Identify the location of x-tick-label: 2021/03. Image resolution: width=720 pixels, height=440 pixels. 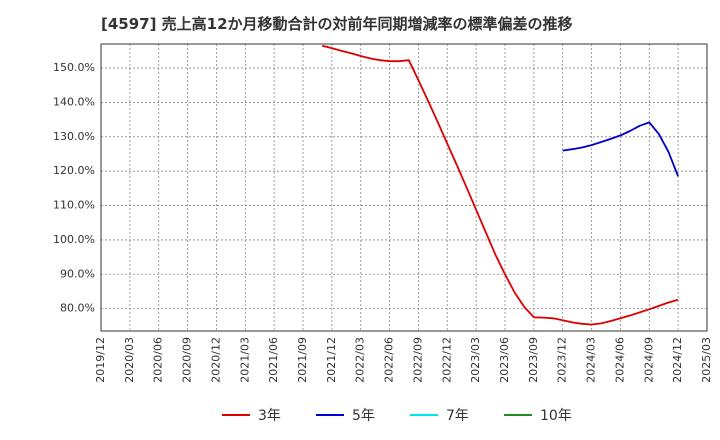
(244, 360).